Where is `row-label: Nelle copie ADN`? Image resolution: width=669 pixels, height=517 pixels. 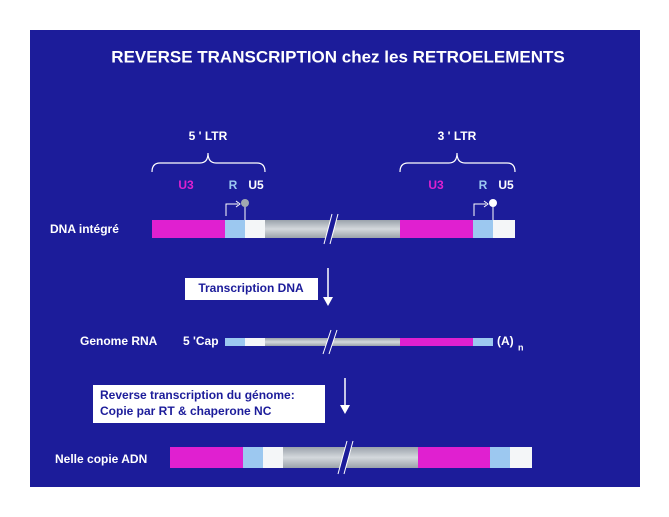
row-label: Nelle copie ADN is located at coordinates (101, 459).